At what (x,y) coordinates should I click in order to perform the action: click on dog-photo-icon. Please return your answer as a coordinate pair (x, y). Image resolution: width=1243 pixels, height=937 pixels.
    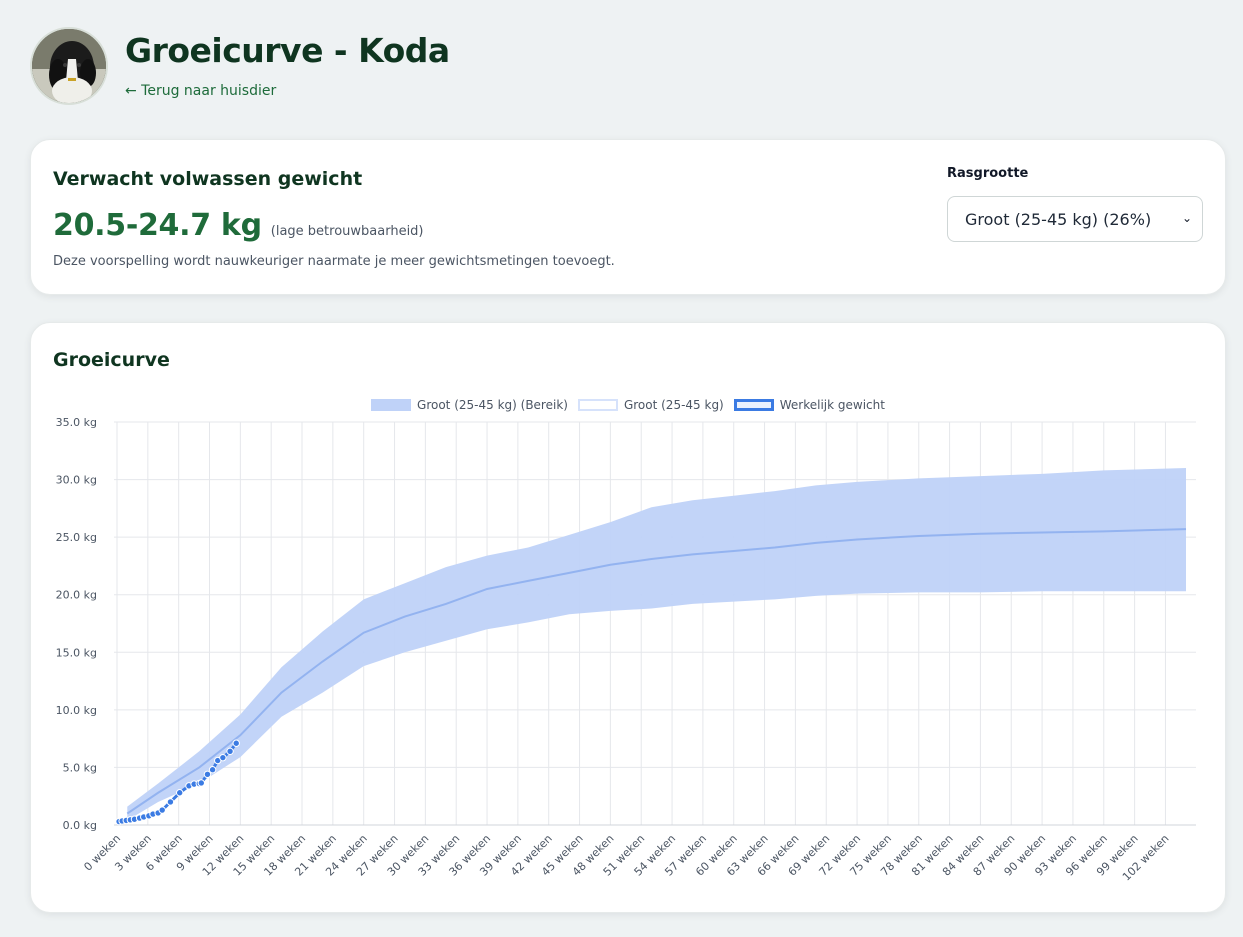
    Looking at the image, I should click on (69, 66).